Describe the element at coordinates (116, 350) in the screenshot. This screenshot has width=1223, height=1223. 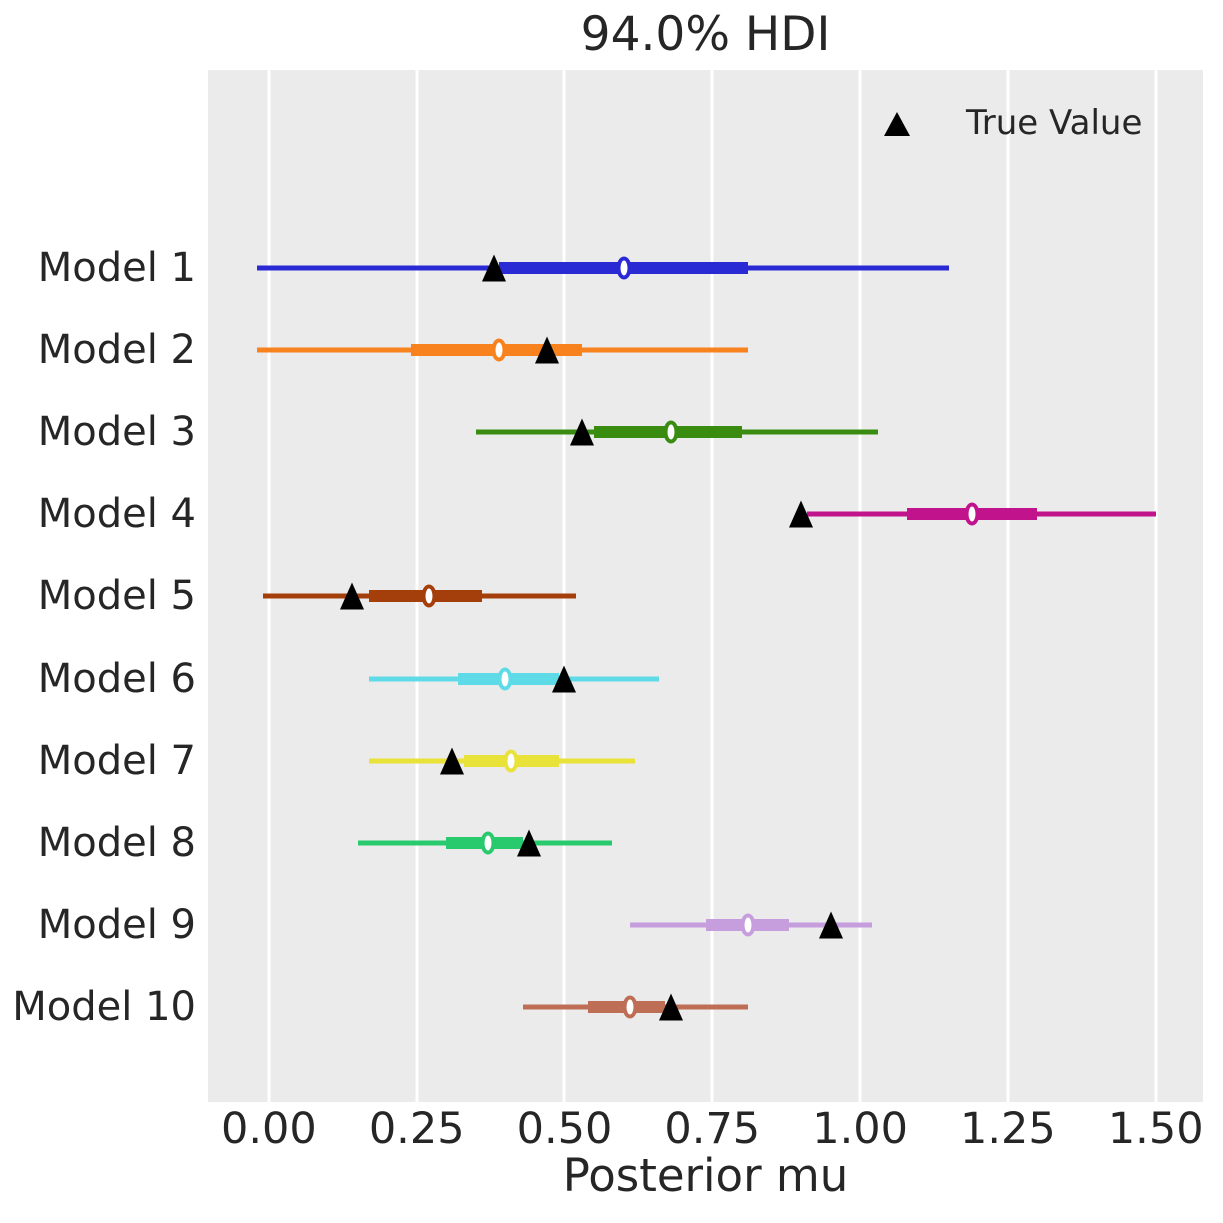
I see `y-tick-label: Model 2` at that location.